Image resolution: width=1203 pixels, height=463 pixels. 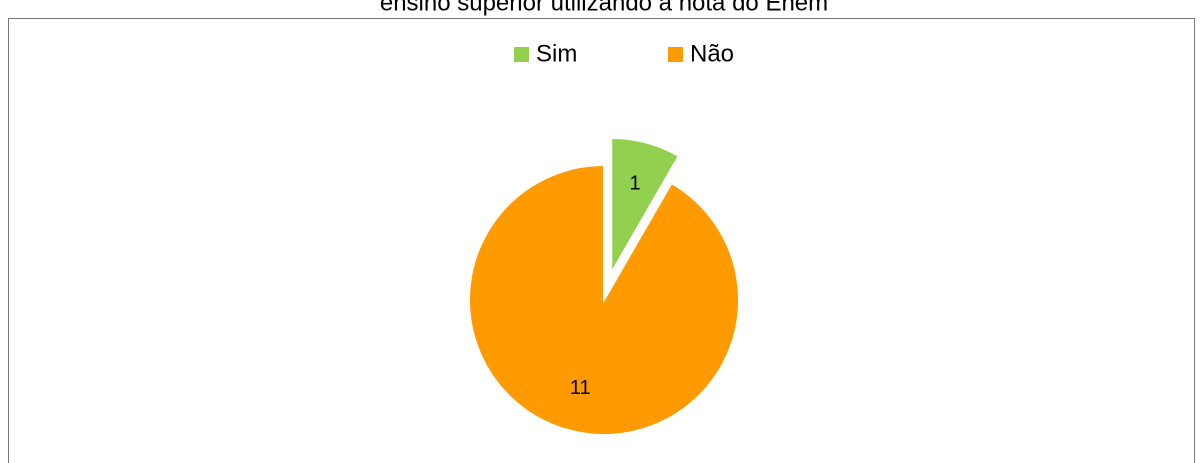 What do you see at coordinates (580, 388) in the screenshot?
I see `data-label: 11` at bounding box center [580, 388].